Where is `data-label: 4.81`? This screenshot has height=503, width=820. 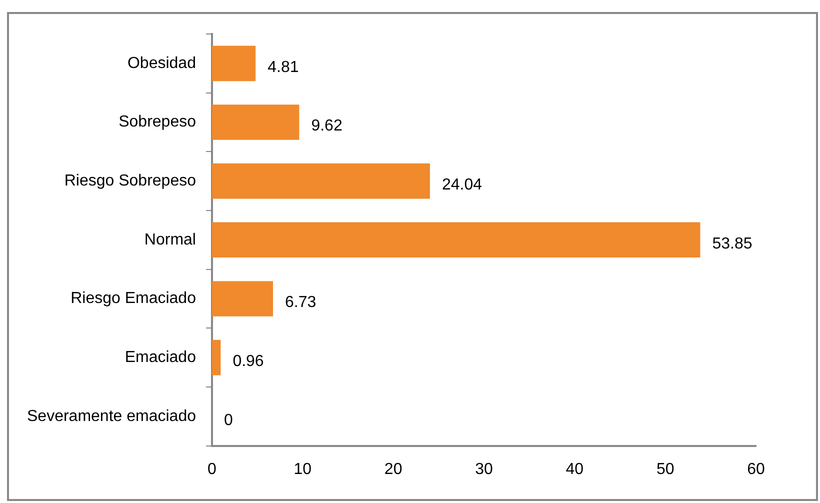
data-label: 4.81 is located at coordinates (283, 67).